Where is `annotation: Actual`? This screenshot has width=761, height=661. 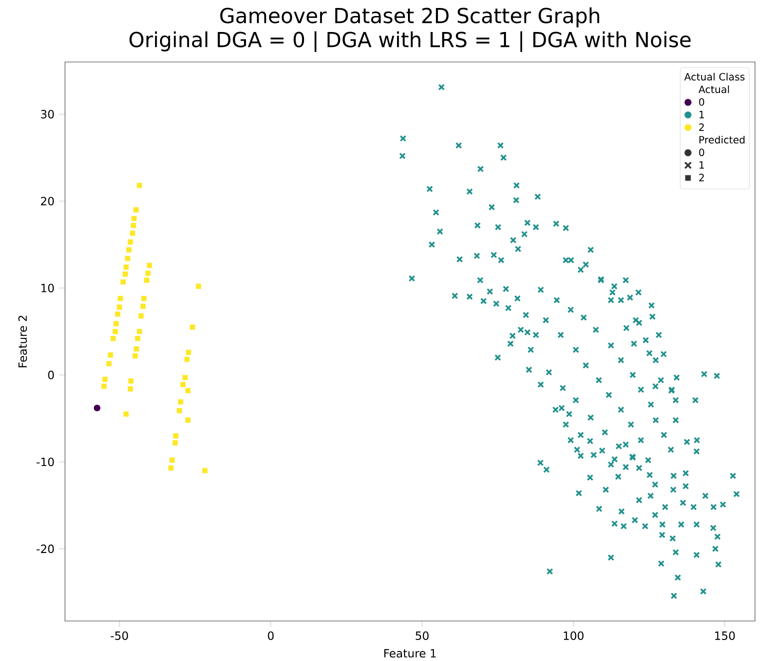
annotation: Actual is located at coordinates (713, 89).